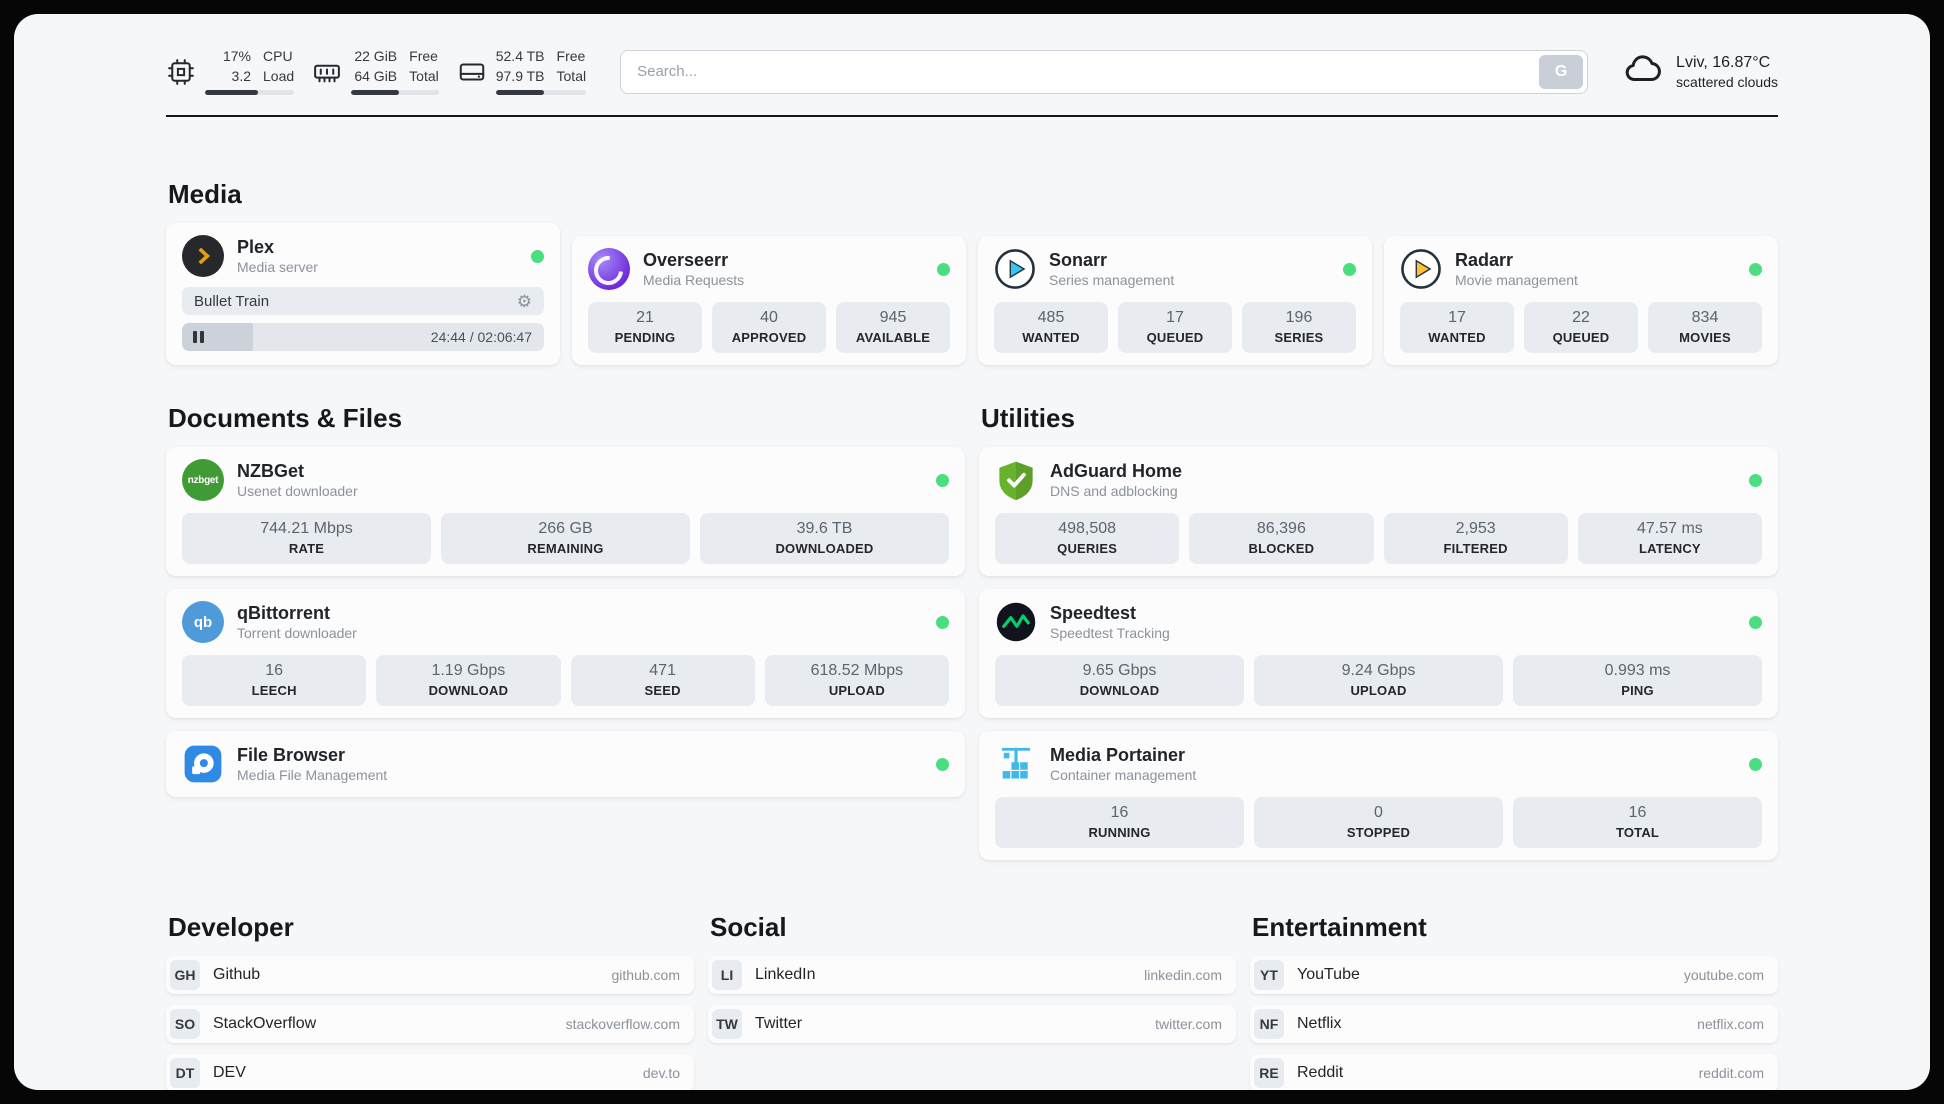 The height and width of the screenshot is (1104, 1944). I want to click on bookmark-url: reddit.com, so click(1731, 1073).